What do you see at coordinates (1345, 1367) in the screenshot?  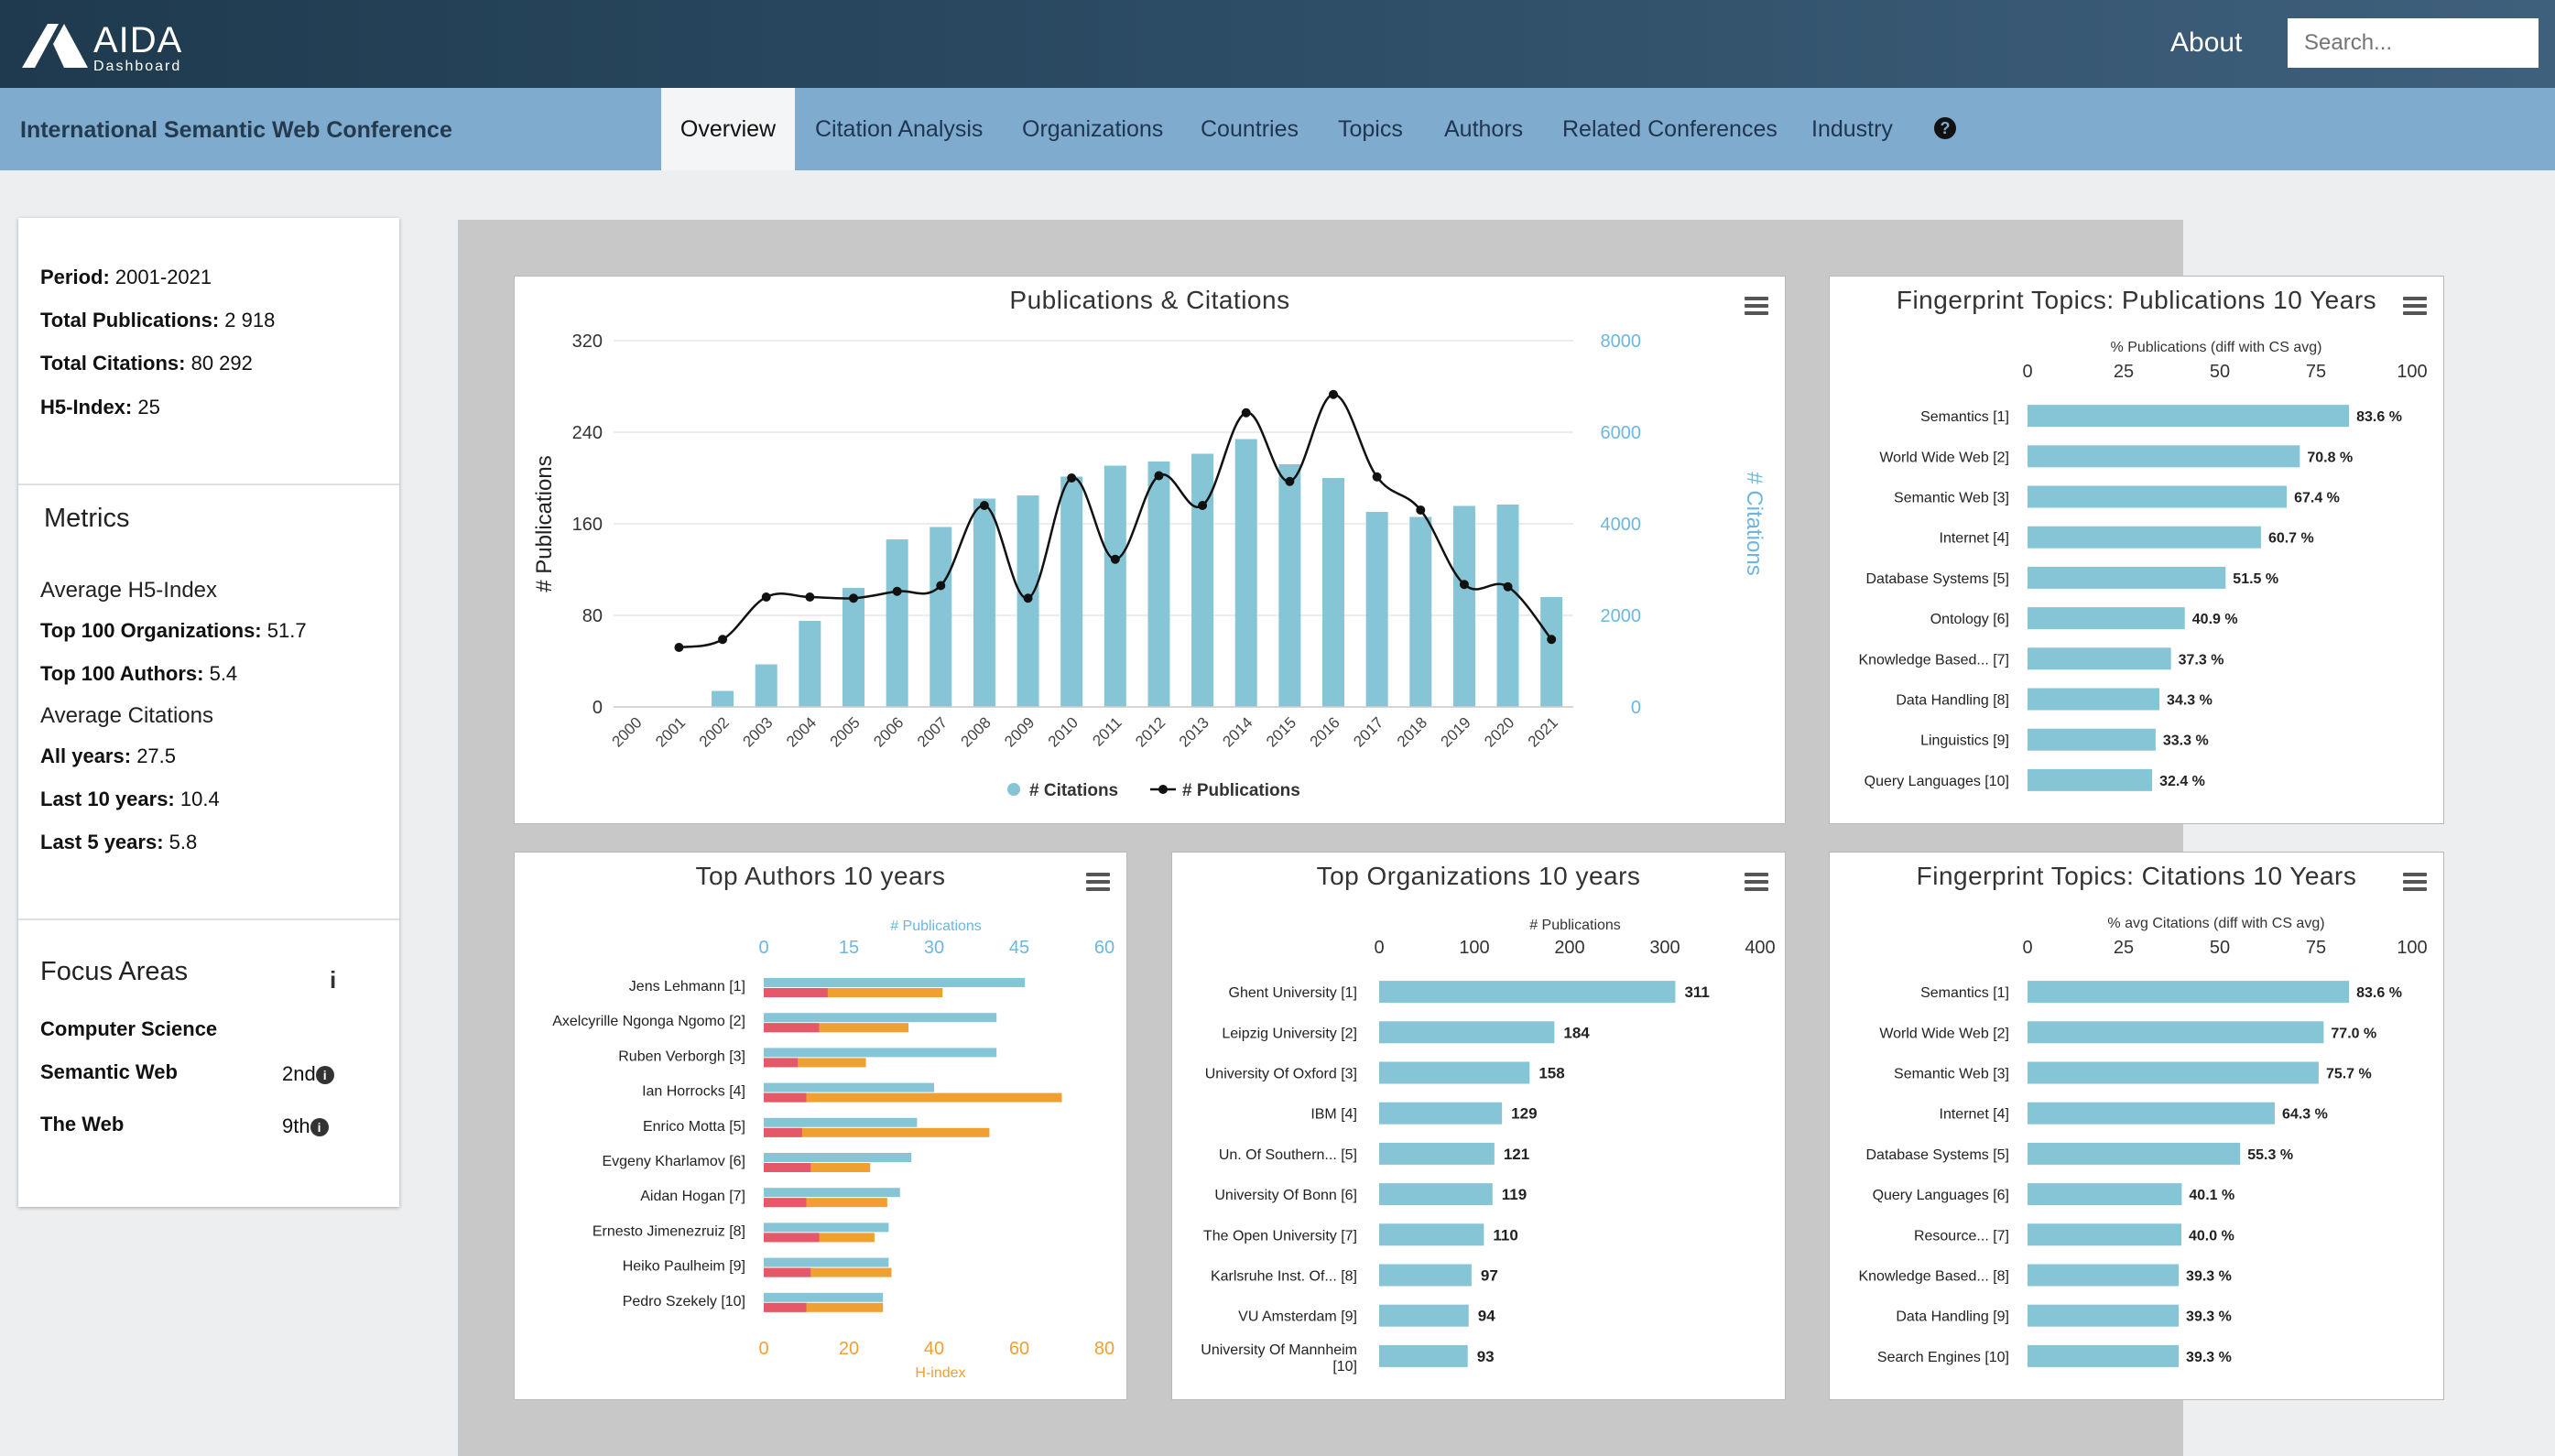 I see `organization-label-rank: [10]` at bounding box center [1345, 1367].